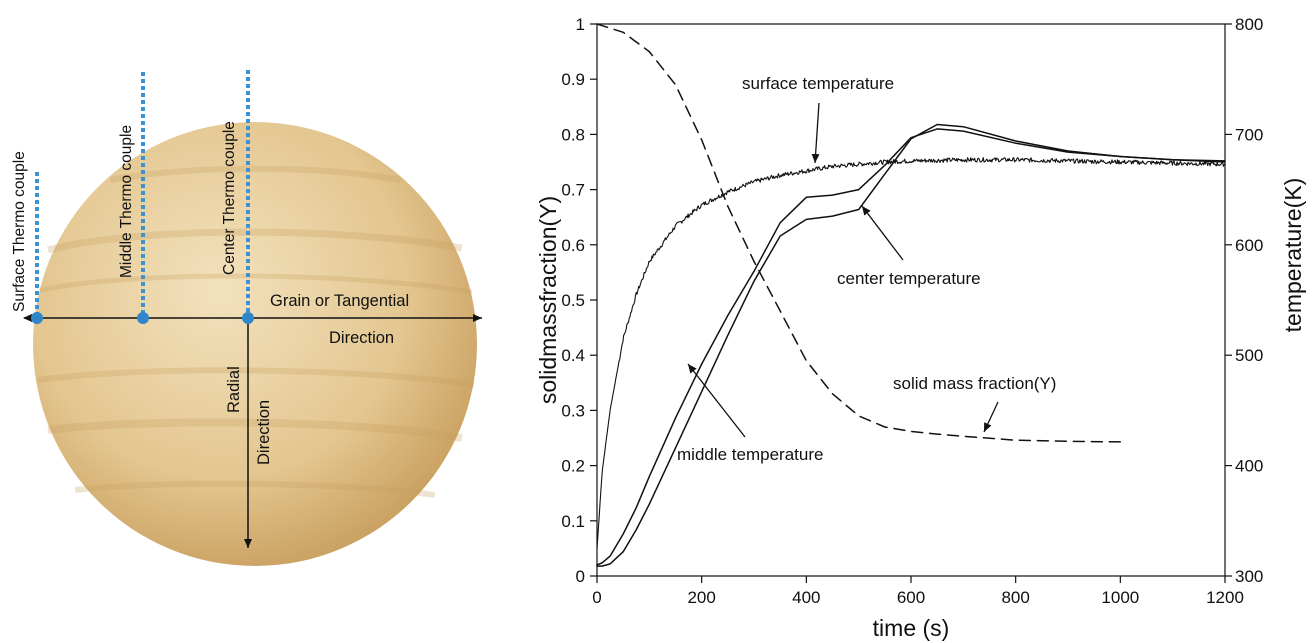 This screenshot has width=1313, height=643. I want to click on annotation-solid-mass-fraction: solid mass fraction(Y), so click(974, 383).